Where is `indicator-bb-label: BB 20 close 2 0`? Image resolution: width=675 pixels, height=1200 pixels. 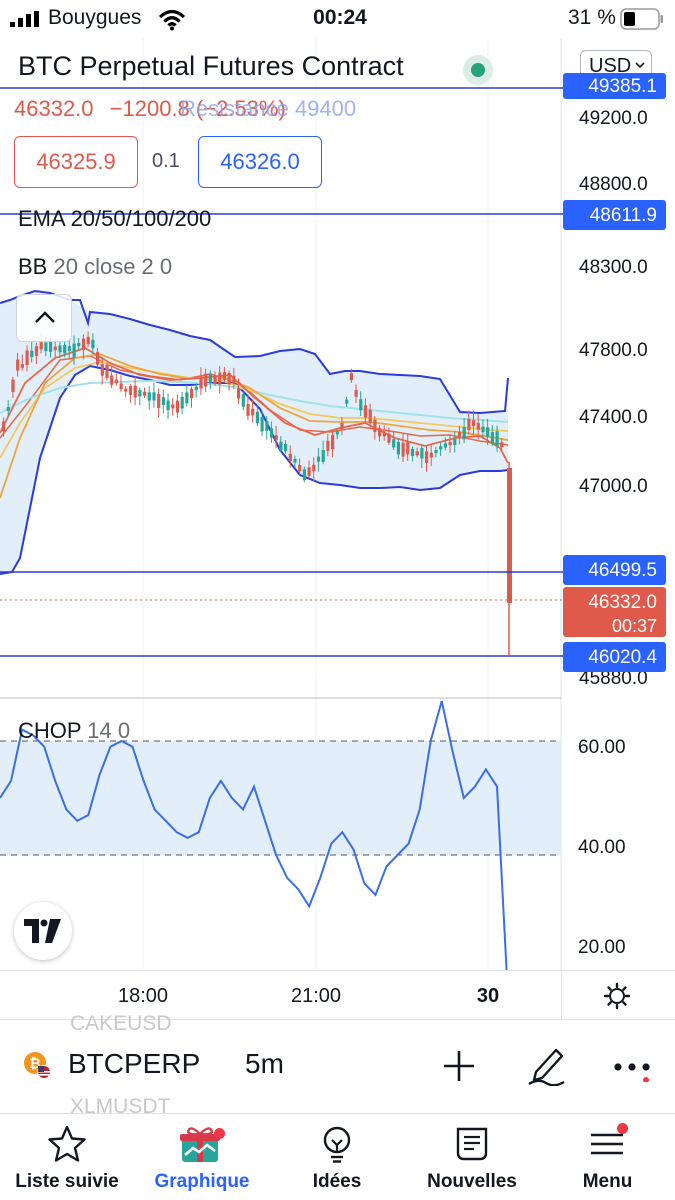
indicator-bb-label: BB 20 close 2 0 is located at coordinates (95, 267).